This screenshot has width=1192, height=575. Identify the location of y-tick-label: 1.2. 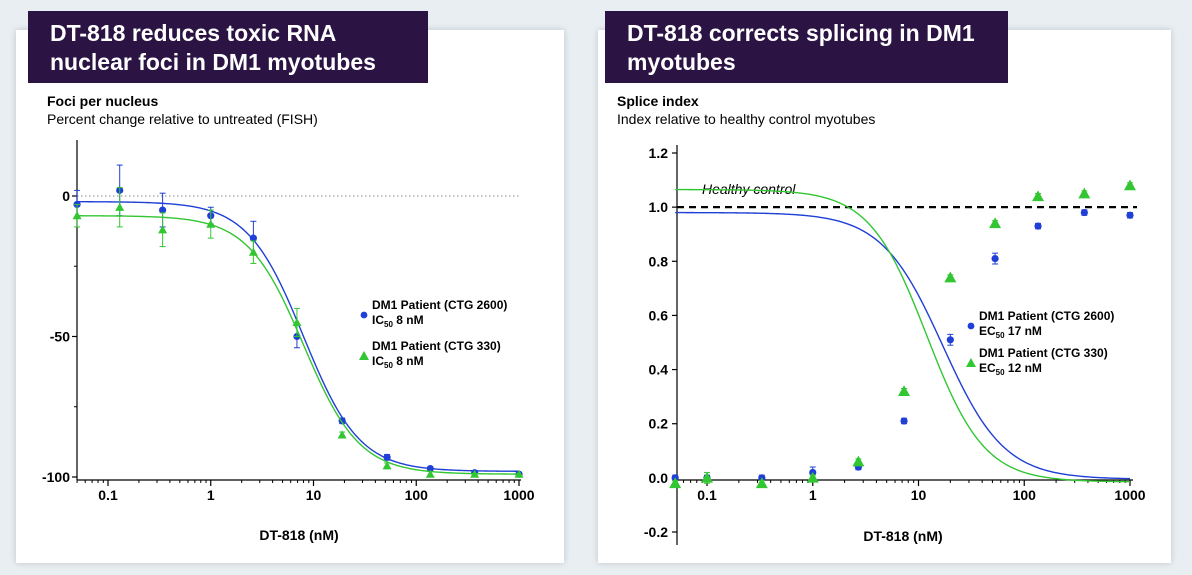
(659, 153).